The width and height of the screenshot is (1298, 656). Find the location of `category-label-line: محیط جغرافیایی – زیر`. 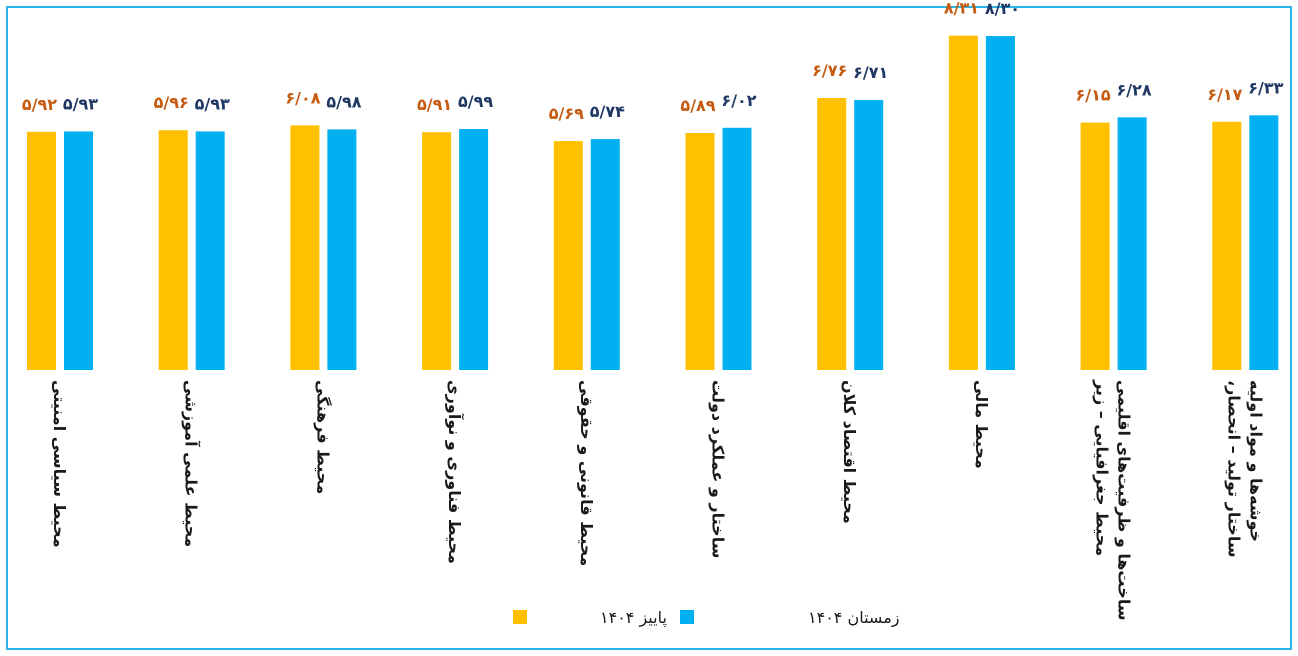

category-label-line: محیط جغرافیایی – زیر is located at coordinates (1102, 467).